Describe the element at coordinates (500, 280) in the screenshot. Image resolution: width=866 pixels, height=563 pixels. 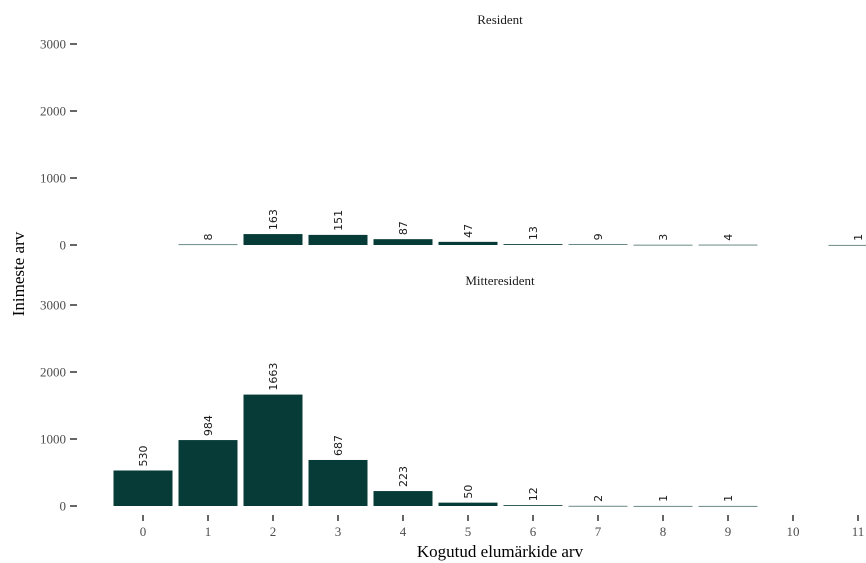
I see `panel-title: Mitteresident` at that location.